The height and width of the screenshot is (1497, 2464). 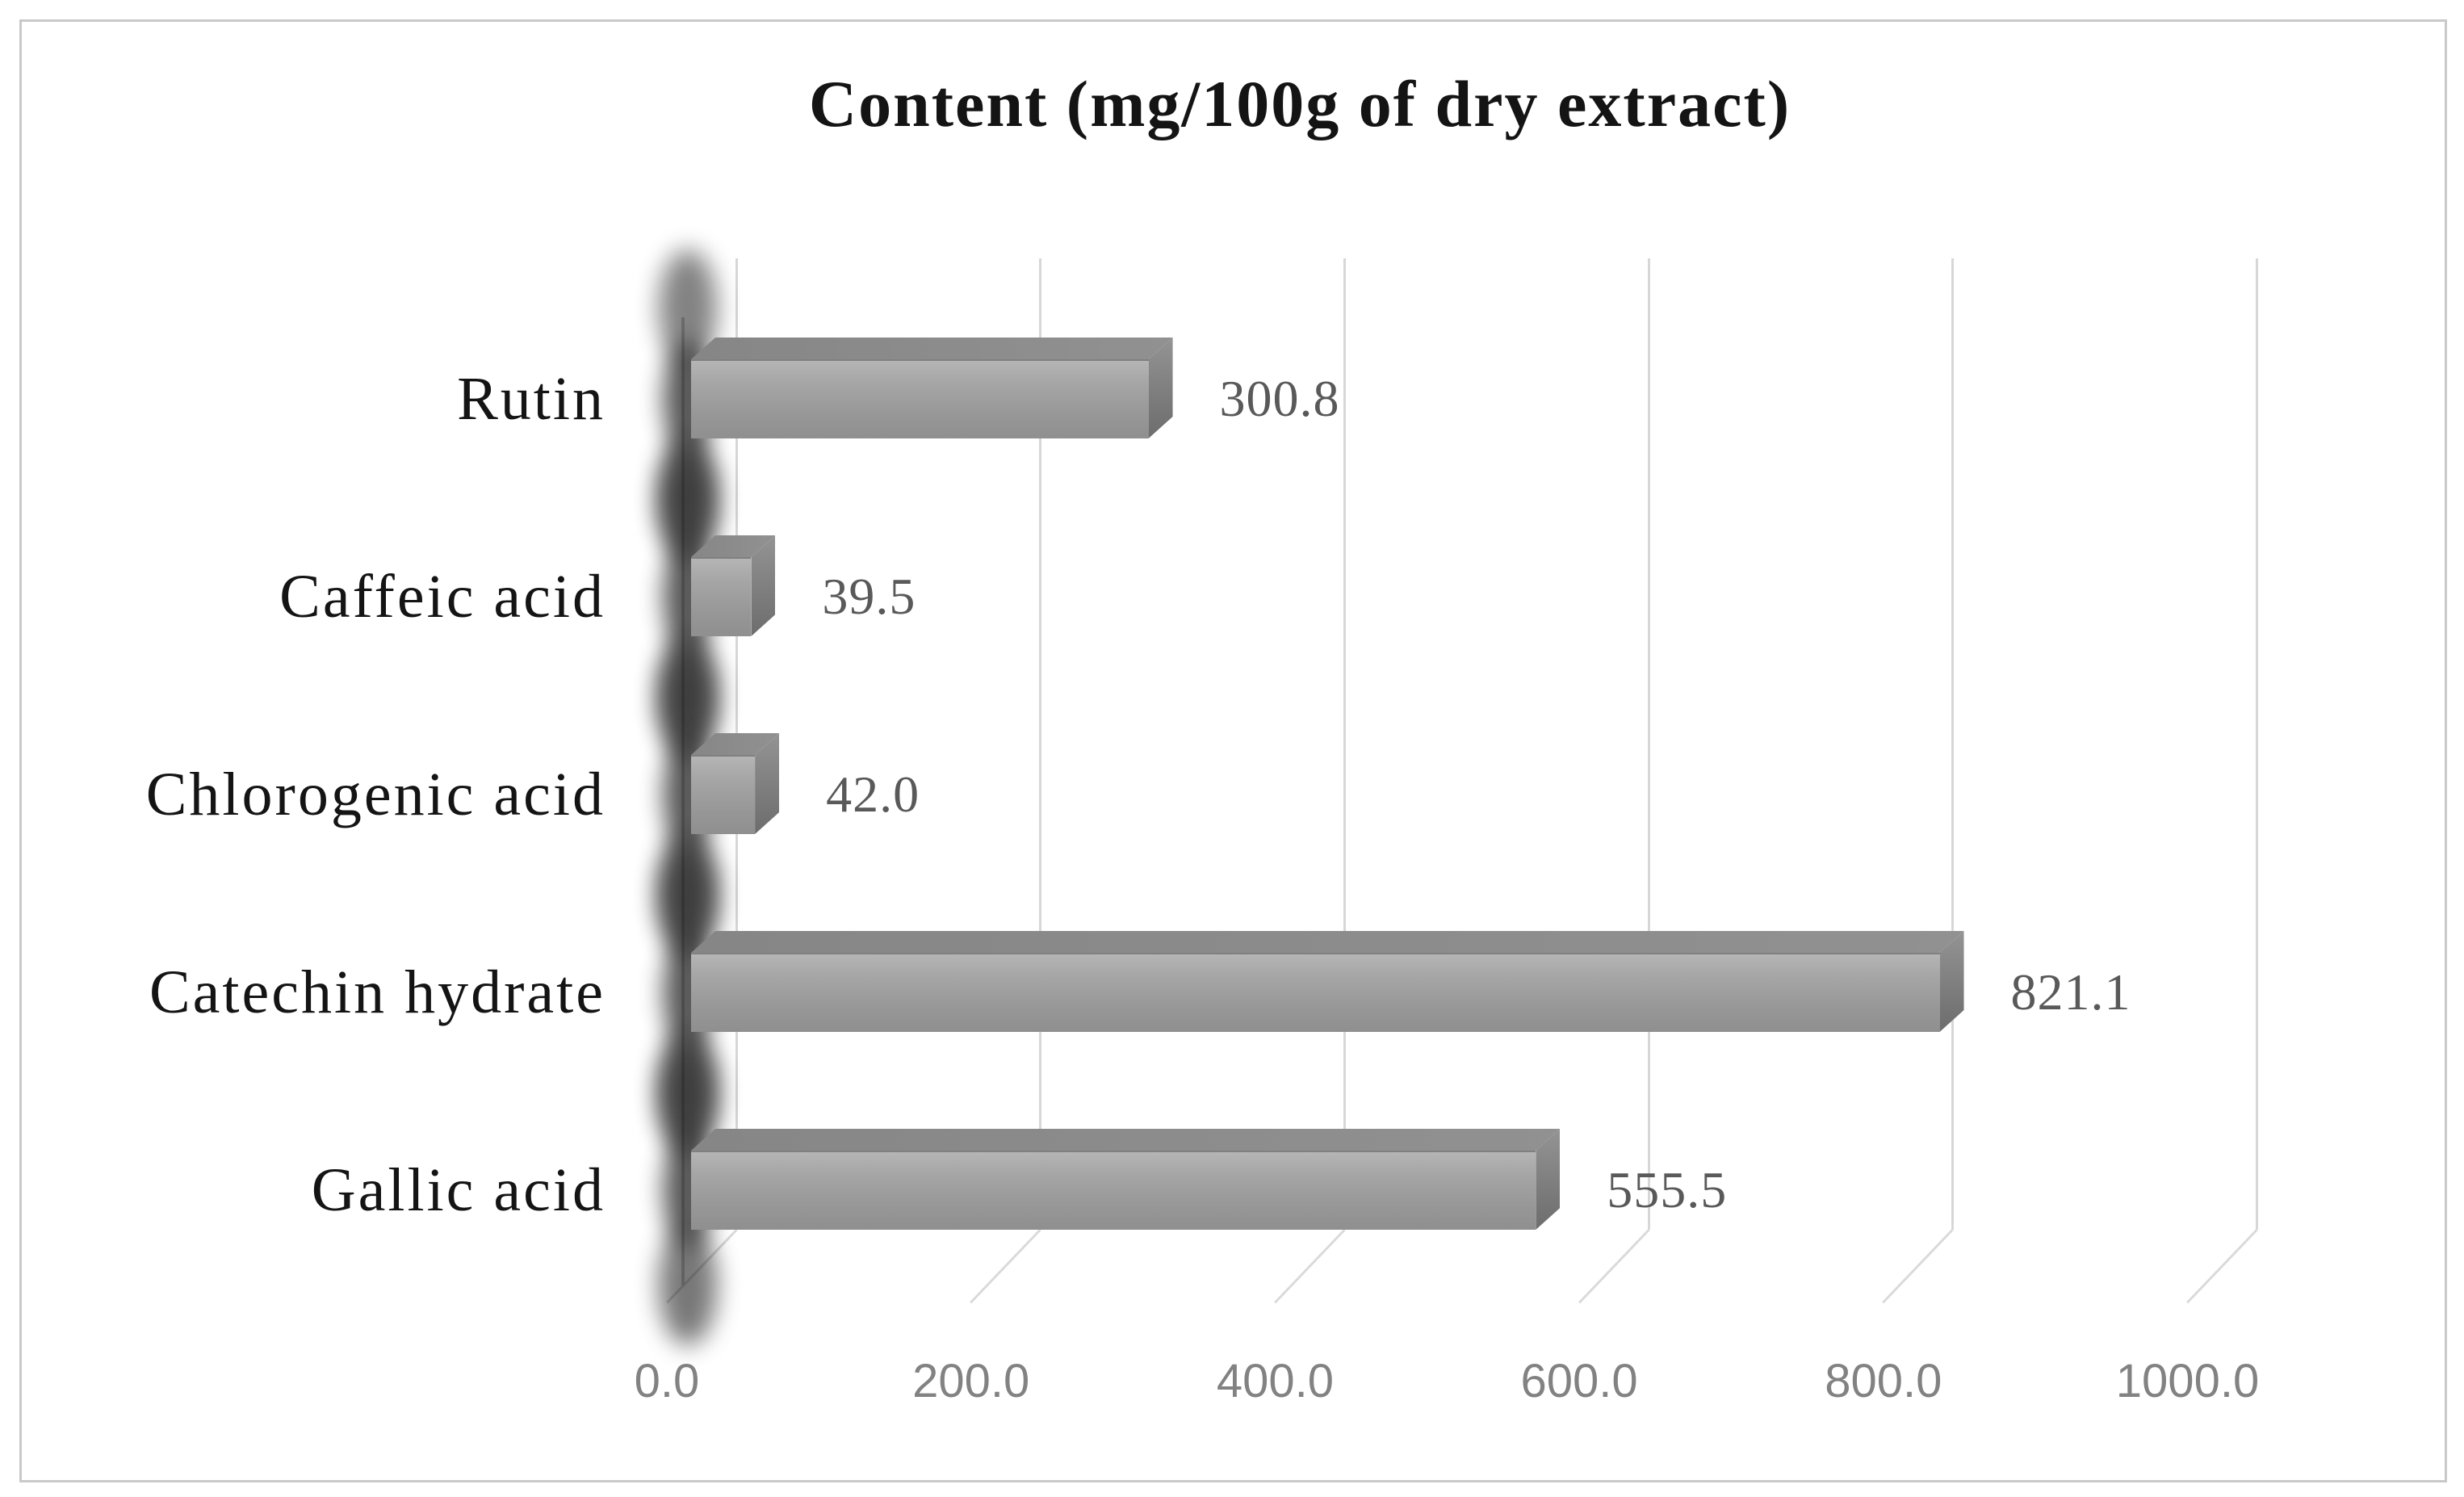 What do you see at coordinates (869, 596) in the screenshot?
I see `value-label: 39.5` at bounding box center [869, 596].